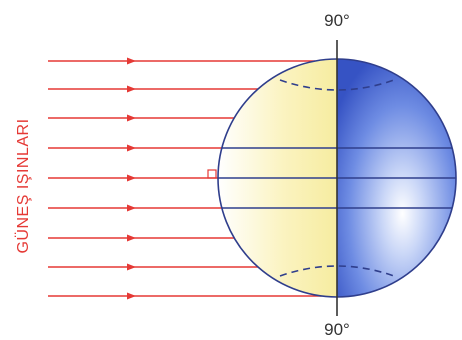 The image size is (462, 340). Describe the element at coordinates (23, 185) in the screenshot. I see `sun-rays-label: GÜNEŞ IŞINLARI` at that location.